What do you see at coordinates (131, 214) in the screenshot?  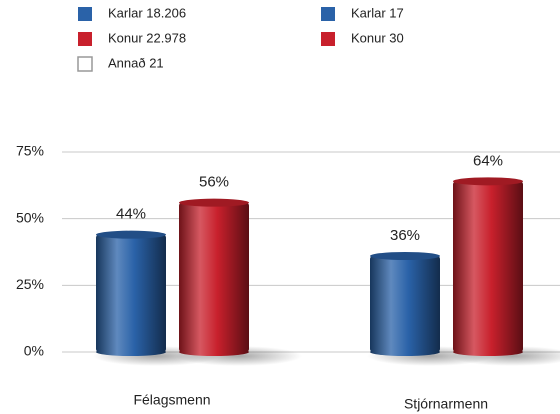 I see `value-label: 44%` at bounding box center [131, 214].